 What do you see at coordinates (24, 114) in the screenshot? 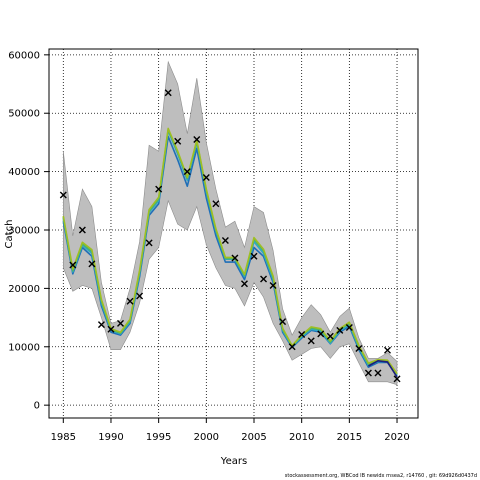
I see `y-tick-label: 50000` at bounding box center [24, 114].